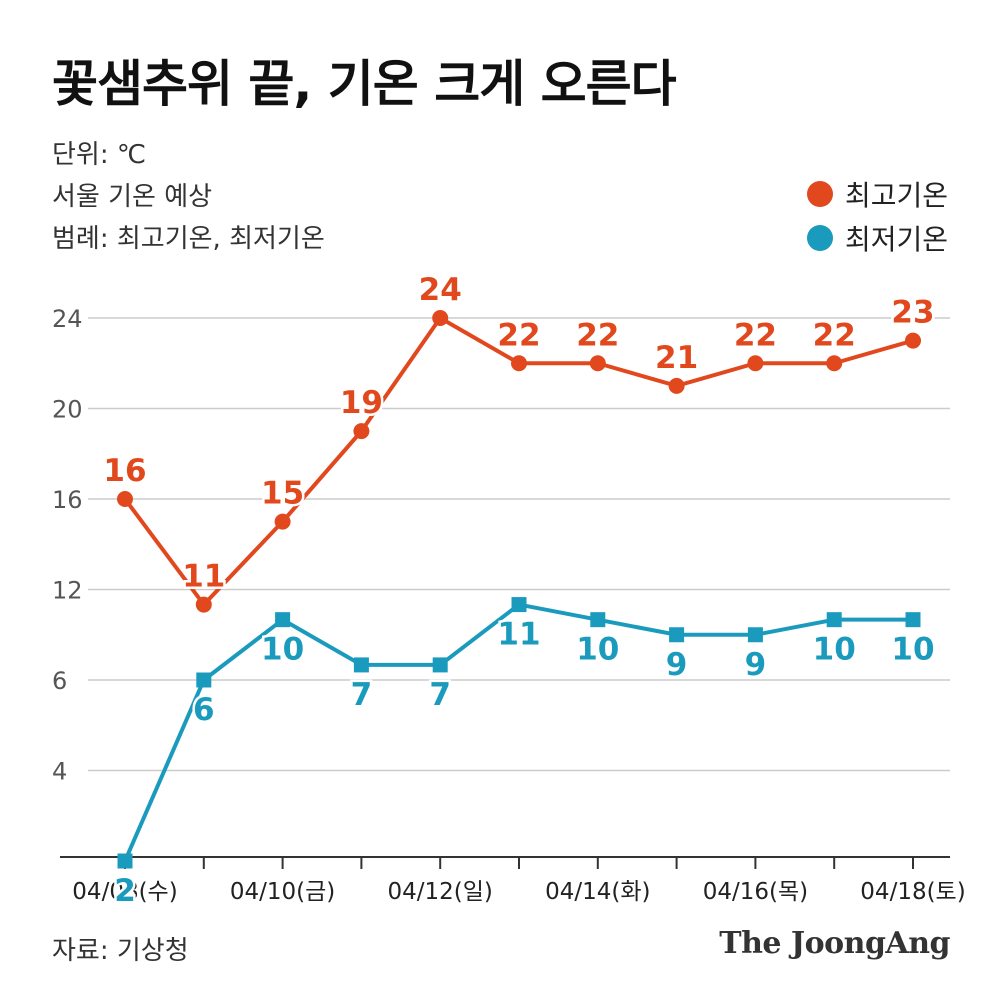 The width and height of the screenshot is (1000, 1000). What do you see at coordinates (67, 591) in the screenshot?
I see `y-tick-label: 12` at bounding box center [67, 591].